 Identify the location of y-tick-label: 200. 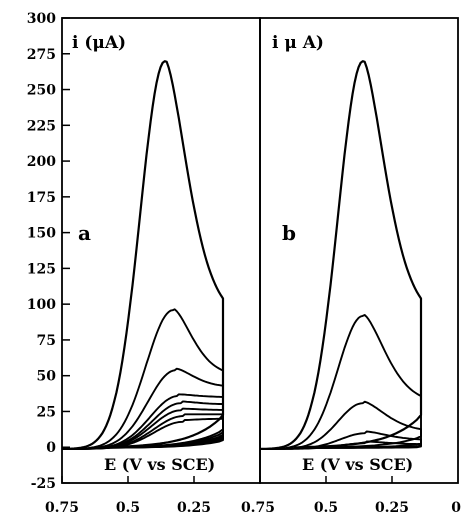
(41, 162).